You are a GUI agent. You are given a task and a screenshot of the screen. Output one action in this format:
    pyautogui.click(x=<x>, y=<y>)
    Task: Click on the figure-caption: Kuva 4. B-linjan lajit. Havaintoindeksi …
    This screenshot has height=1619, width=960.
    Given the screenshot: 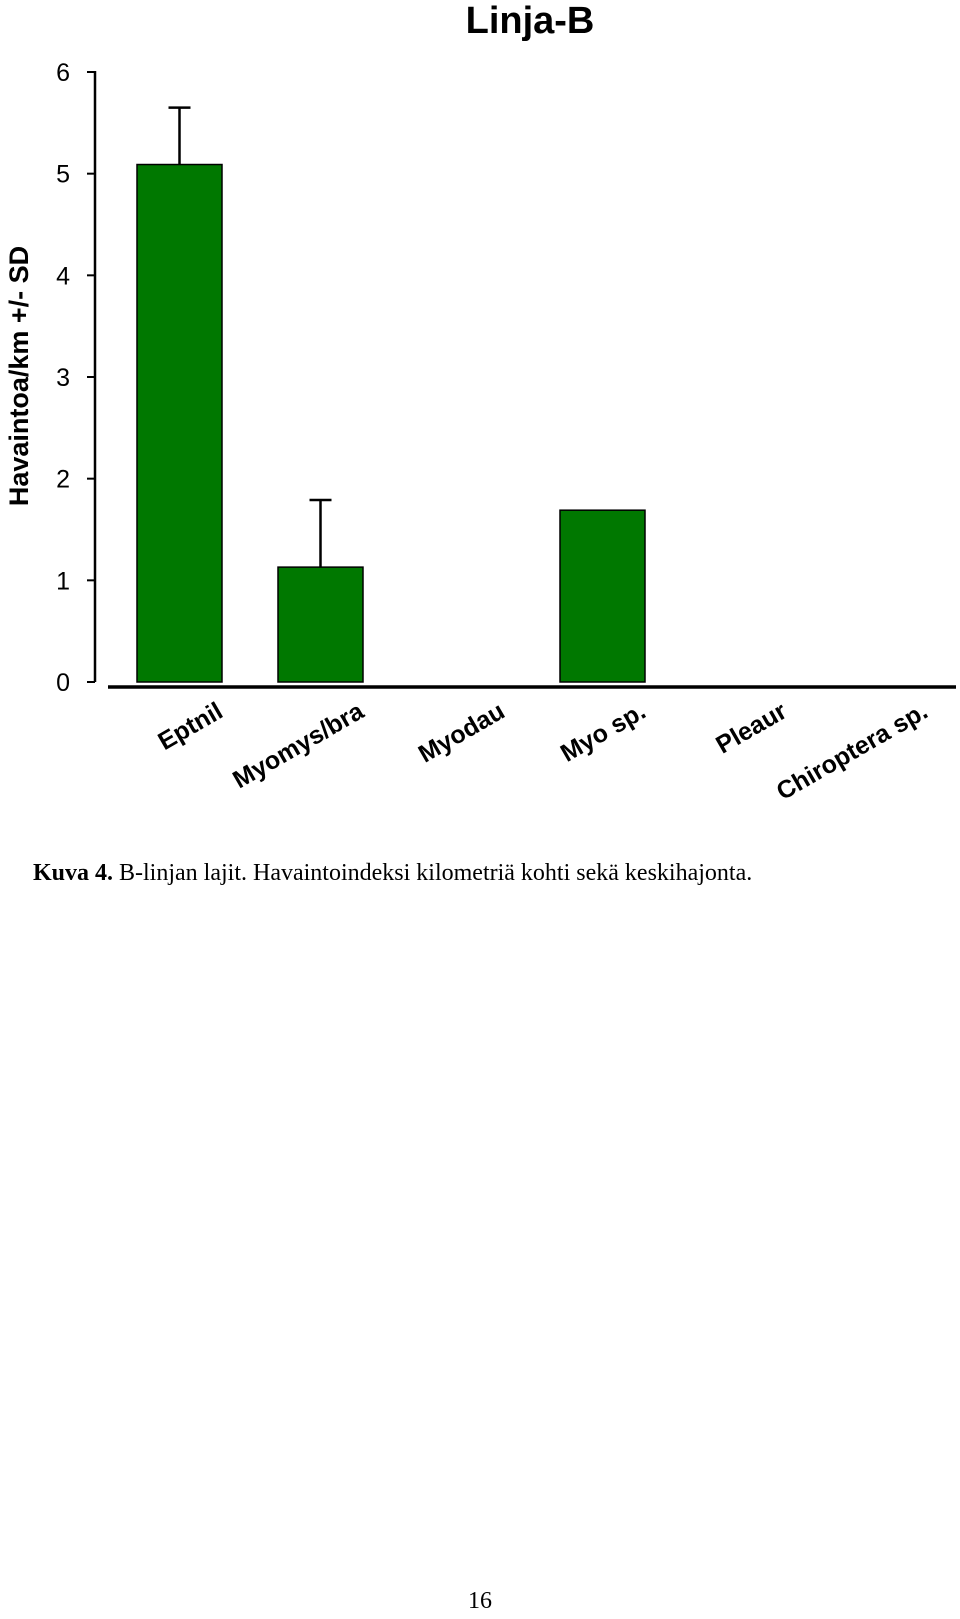 What is the action you would take?
    pyautogui.click(x=392, y=873)
    